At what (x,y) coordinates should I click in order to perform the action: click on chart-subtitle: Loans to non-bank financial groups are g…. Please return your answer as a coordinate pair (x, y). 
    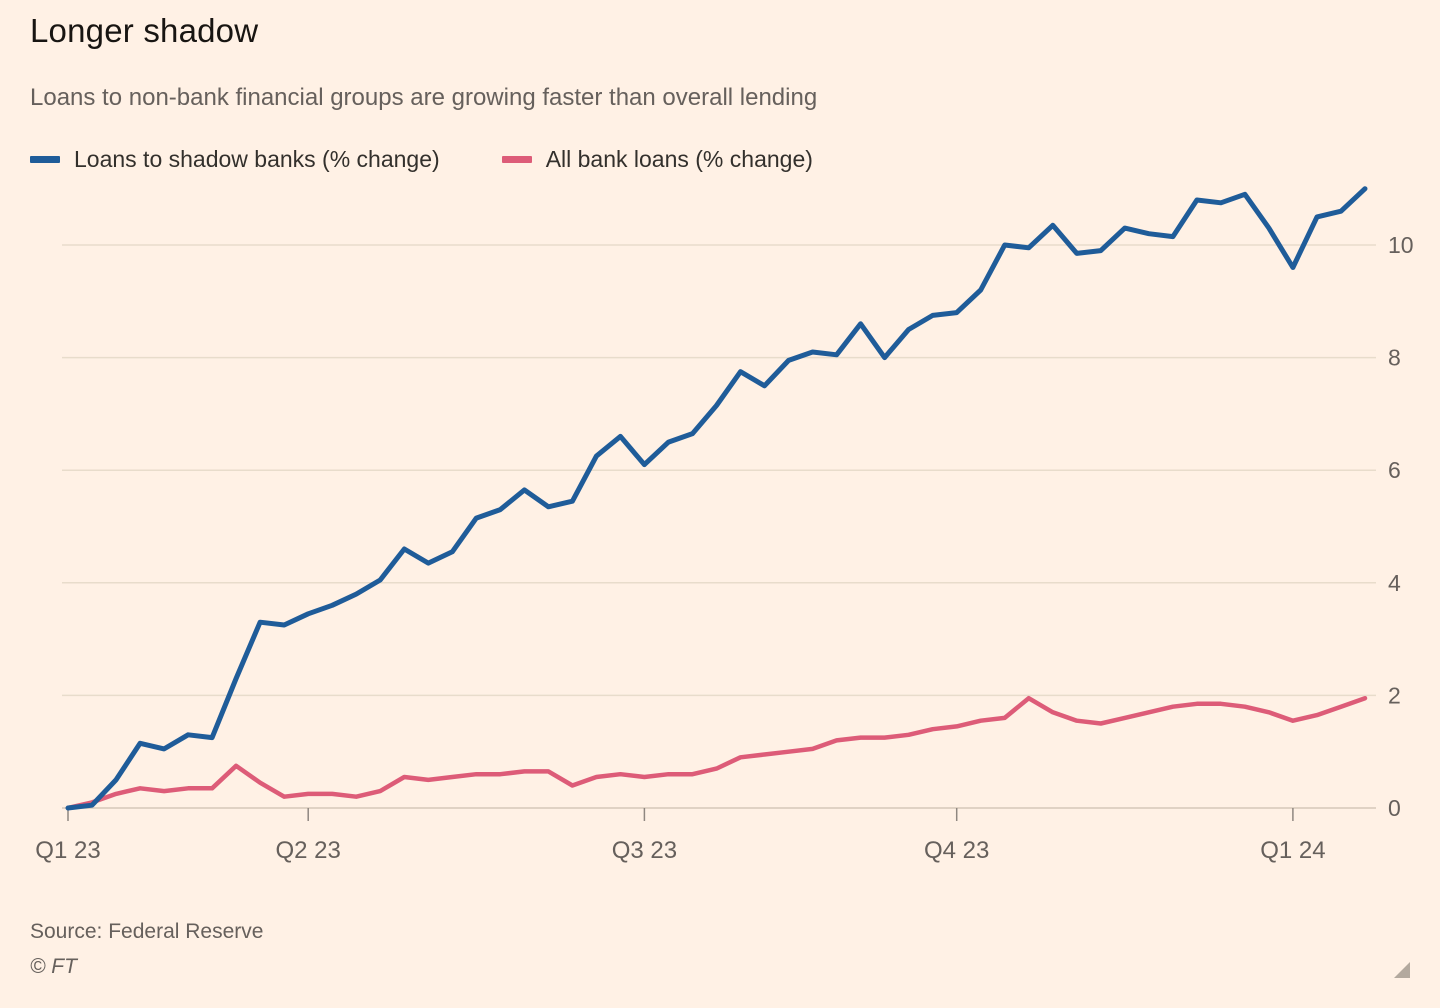
    Looking at the image, I should click on (424, 97).